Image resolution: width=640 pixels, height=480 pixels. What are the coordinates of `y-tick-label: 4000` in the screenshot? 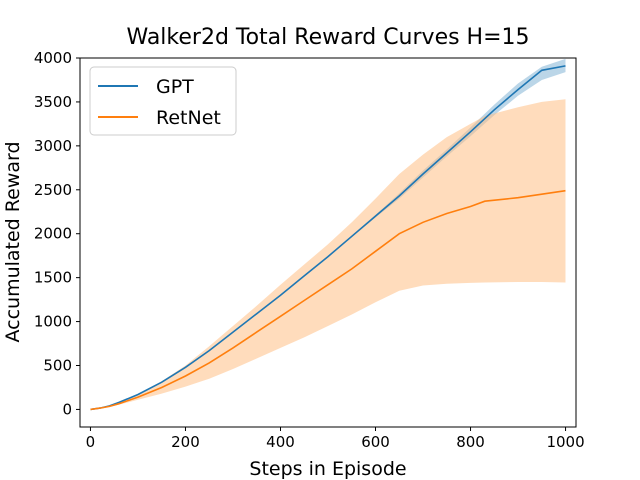 It's located at (53, 58).